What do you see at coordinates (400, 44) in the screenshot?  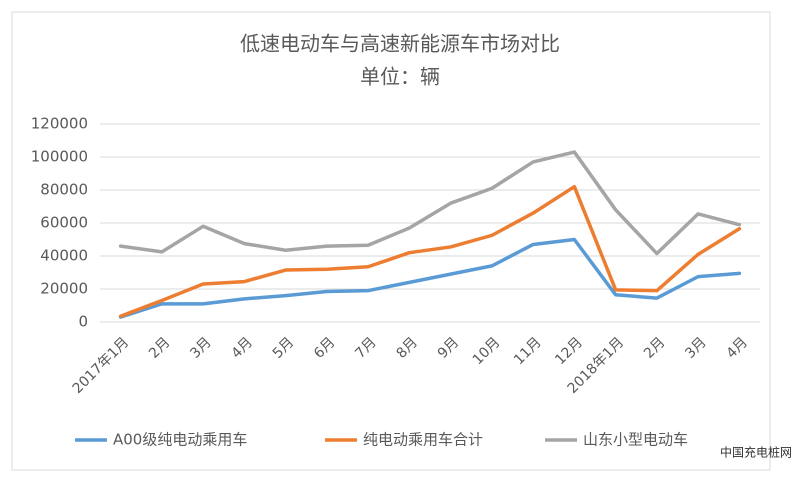 I see `chart-title: 低速电动车与高速新能源车市场对比` at bounding box center [400, 44].